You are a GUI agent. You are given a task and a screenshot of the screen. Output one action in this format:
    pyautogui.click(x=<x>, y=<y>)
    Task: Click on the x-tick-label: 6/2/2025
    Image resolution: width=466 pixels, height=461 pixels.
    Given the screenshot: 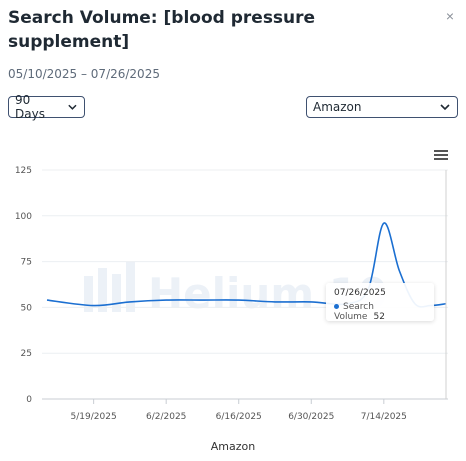 What is the action you would take?
    pyautogui.click(x=166, y=417)
    